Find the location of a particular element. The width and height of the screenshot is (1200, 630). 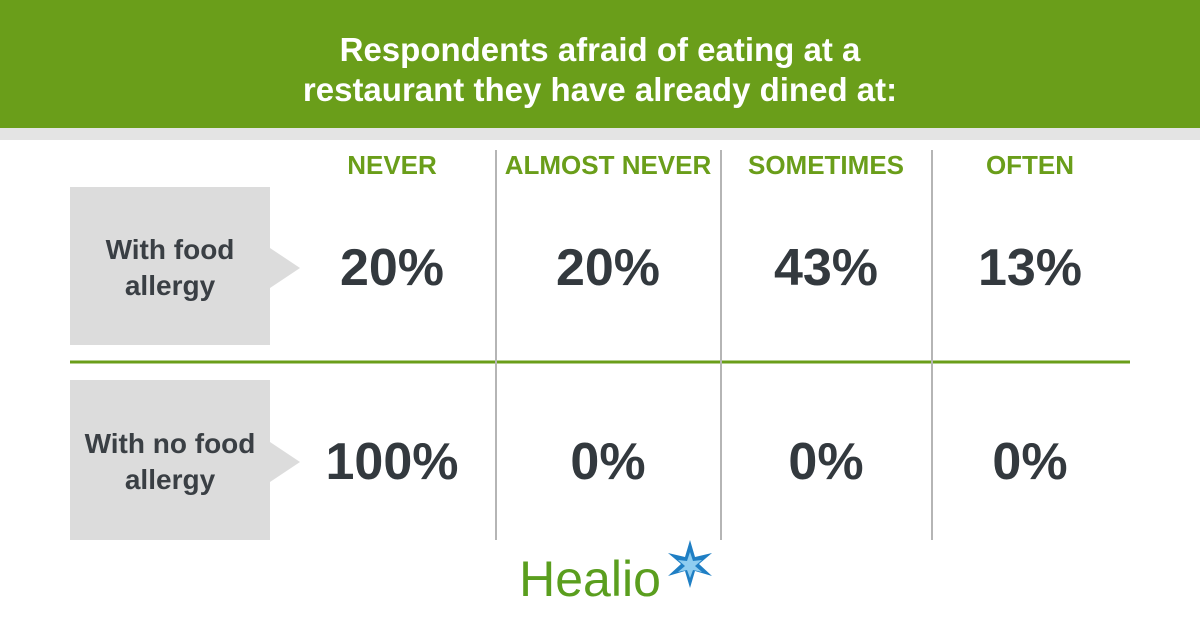

cell-value: 100% is located at coordinates (392, 462).